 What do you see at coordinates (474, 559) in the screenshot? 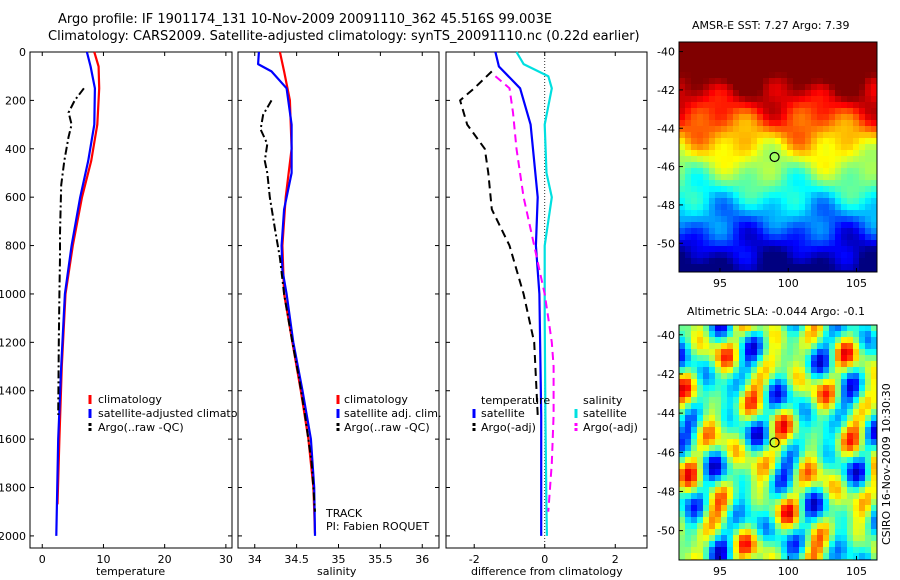
I see `difference-xtick-label: -2` at bounding box center [474, 559].